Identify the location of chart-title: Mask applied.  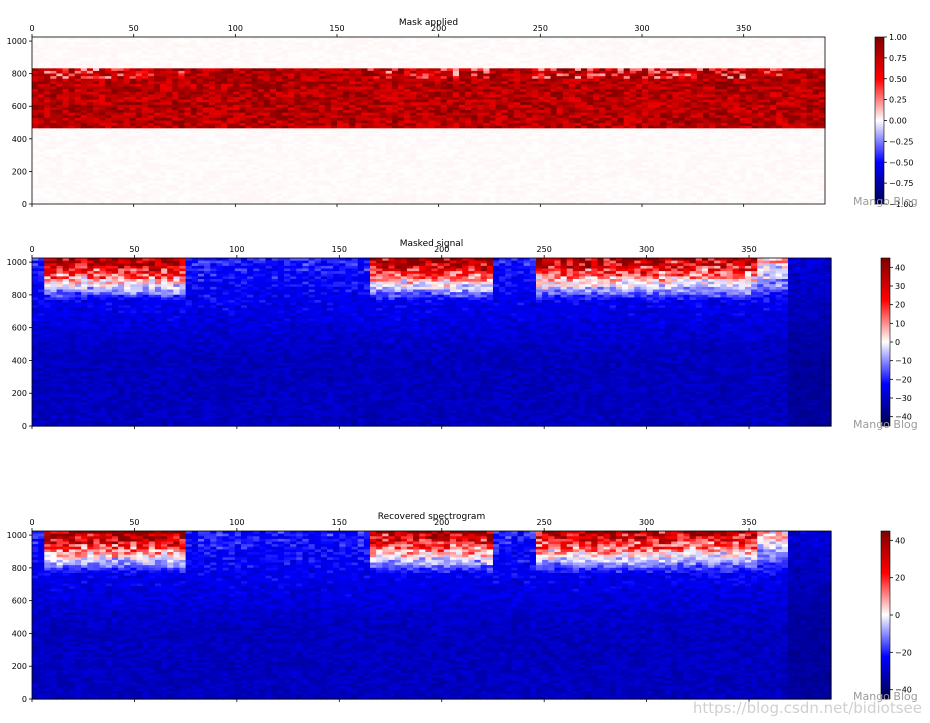
(428, 23).